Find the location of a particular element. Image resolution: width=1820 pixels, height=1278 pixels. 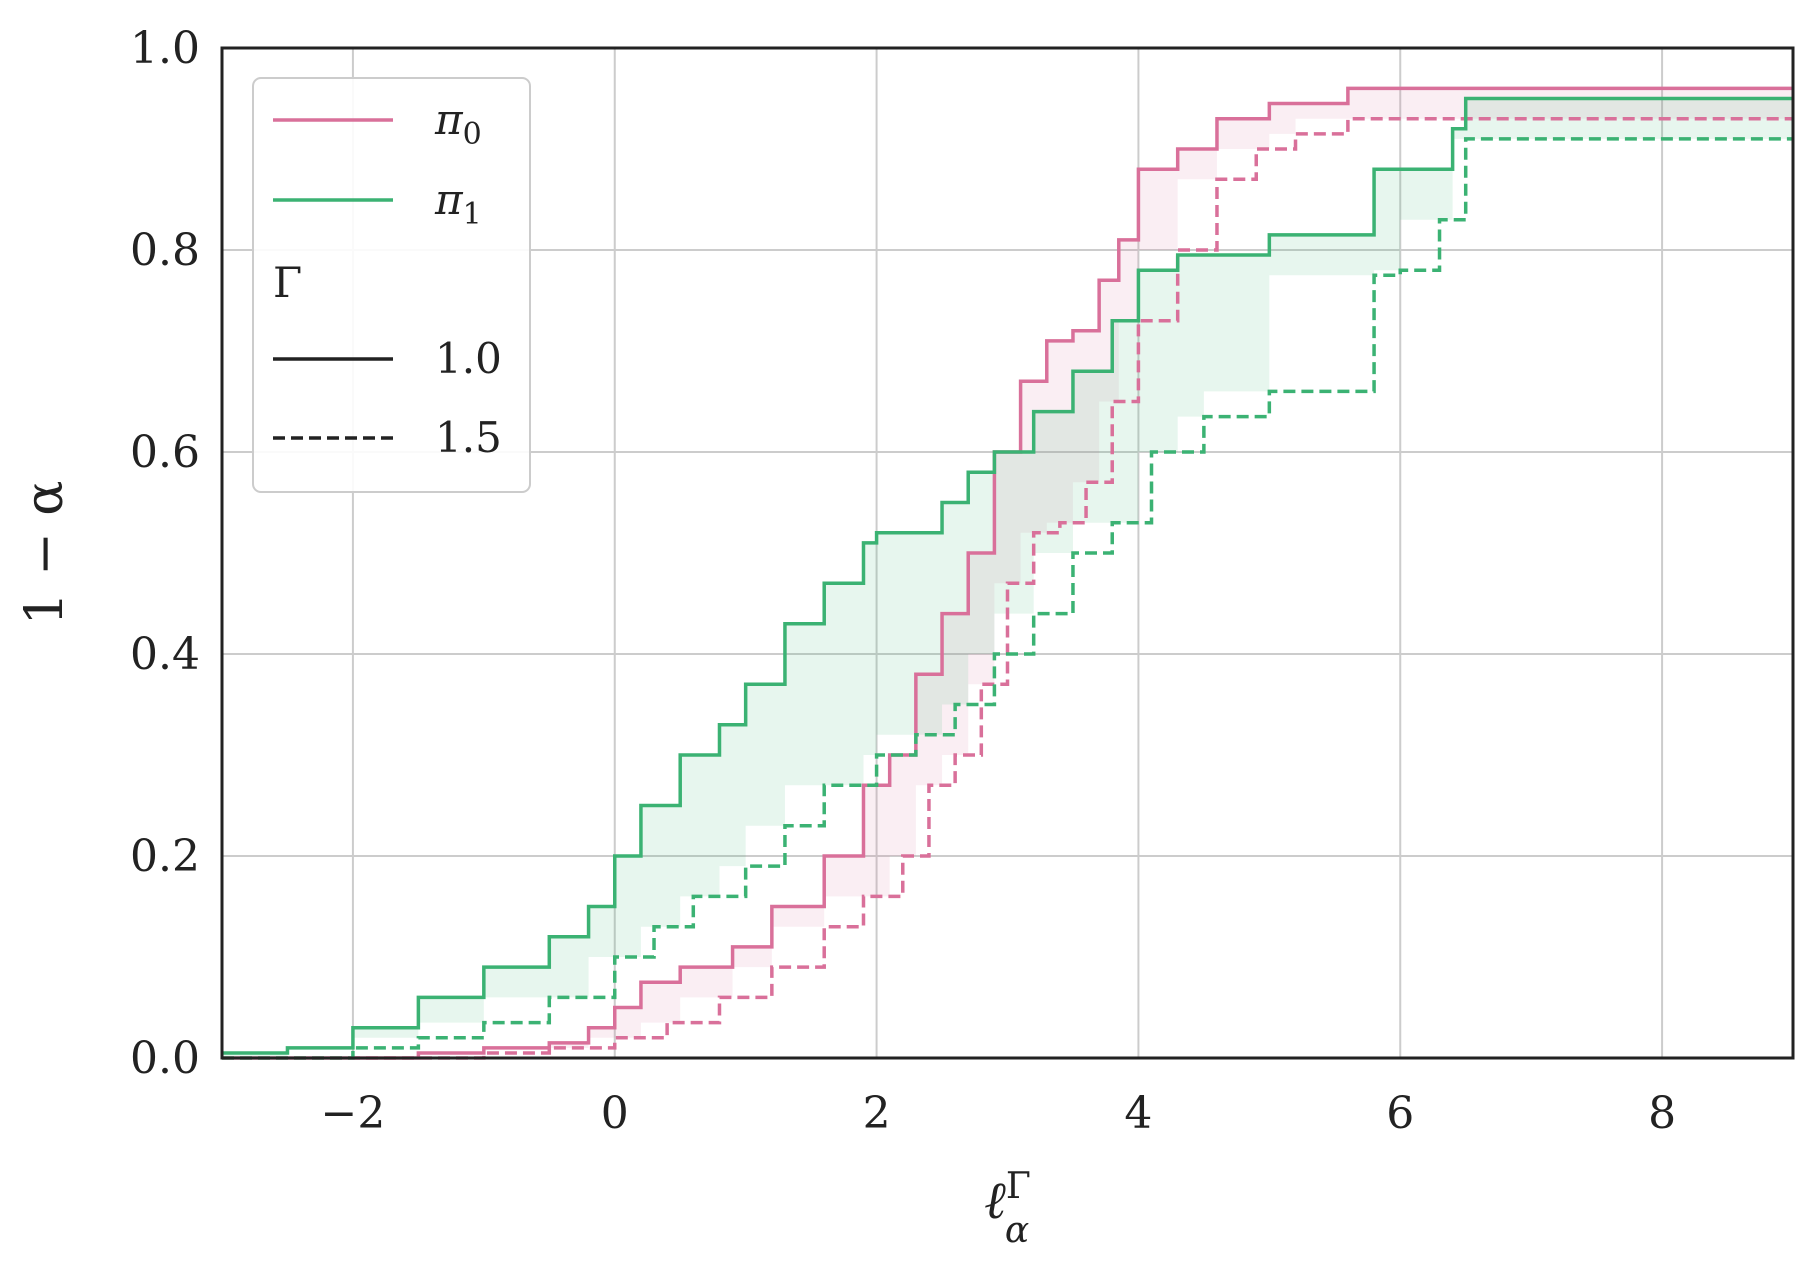

legend: π0 π1 Γ 1.0 1.5 is located at coordinates (391, 285).